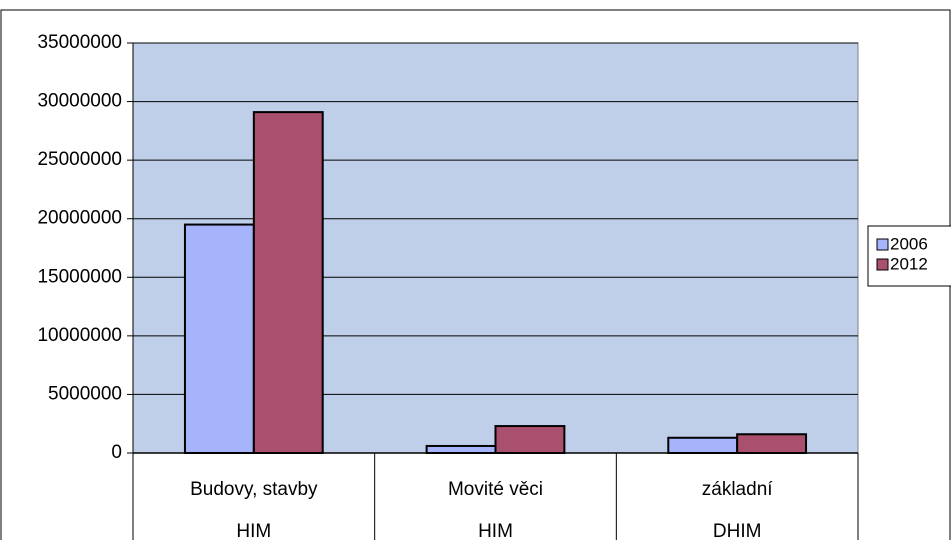 The width and height of the screenshot is (951, 540). What do you see at coordinates (79, 218) in the screenshot?
I see `y-tick-label: 20000000` at bounding box center [79, 218].